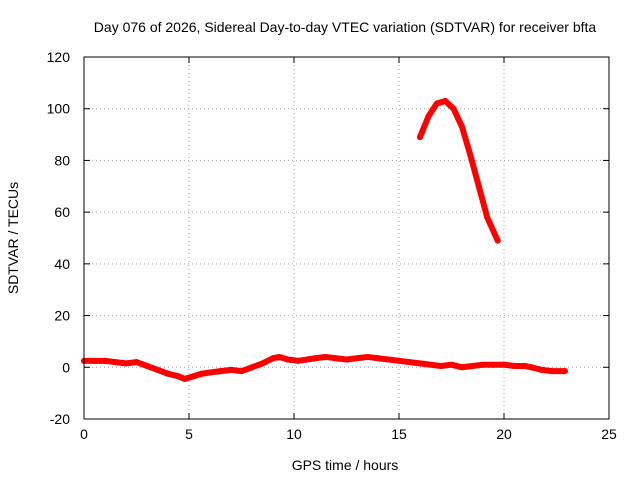 The image size is (640, 480). Describe the element at coordinates (60, 419) in the screenshot. I see `y-tick-label: -20` at that location.